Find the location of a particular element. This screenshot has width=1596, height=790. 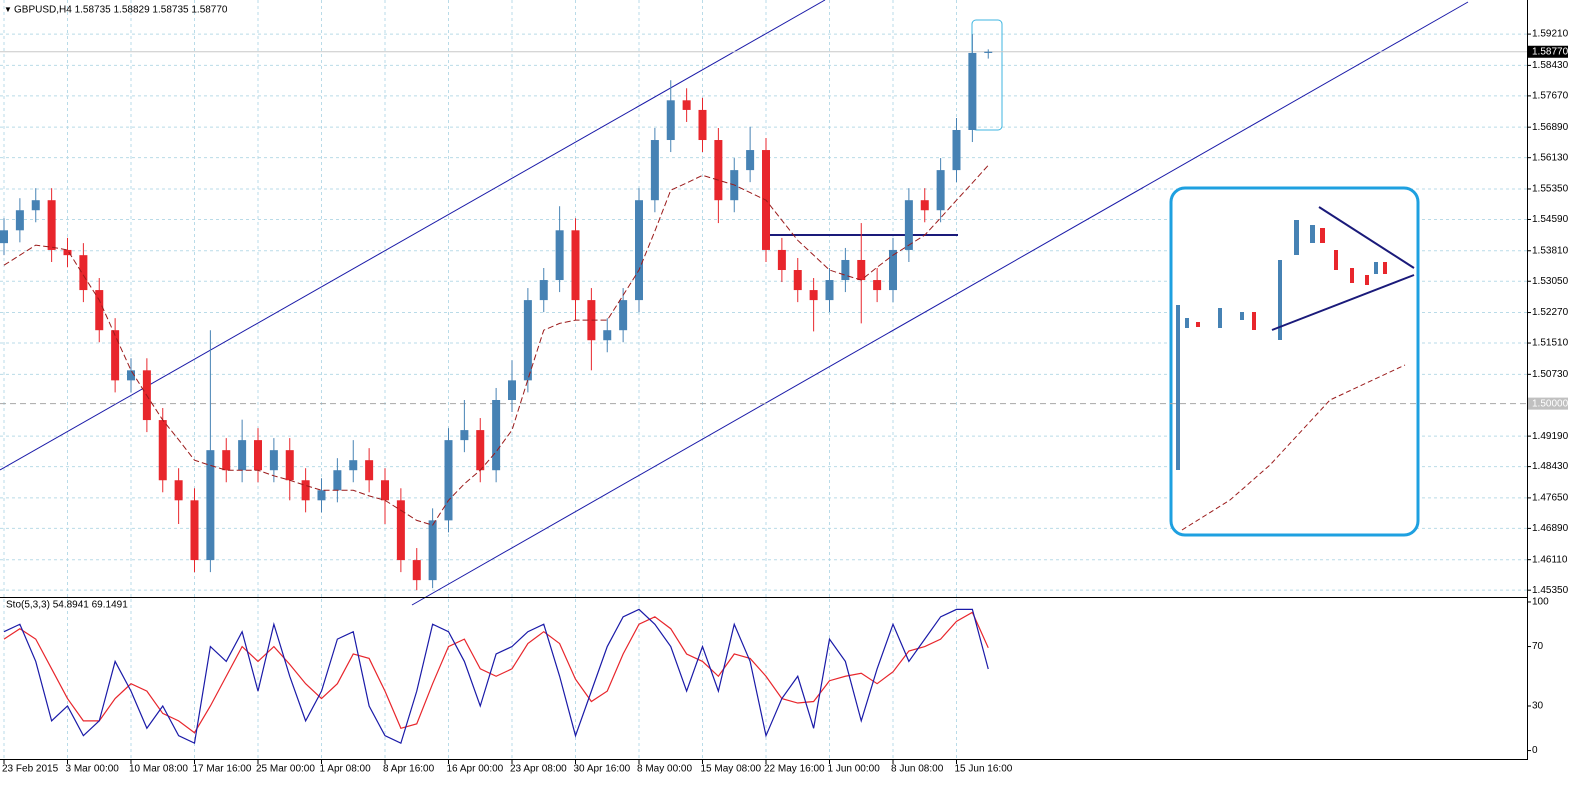

x-tick-label: 8 Apr 16:00 is located at coordinates (409, 769).